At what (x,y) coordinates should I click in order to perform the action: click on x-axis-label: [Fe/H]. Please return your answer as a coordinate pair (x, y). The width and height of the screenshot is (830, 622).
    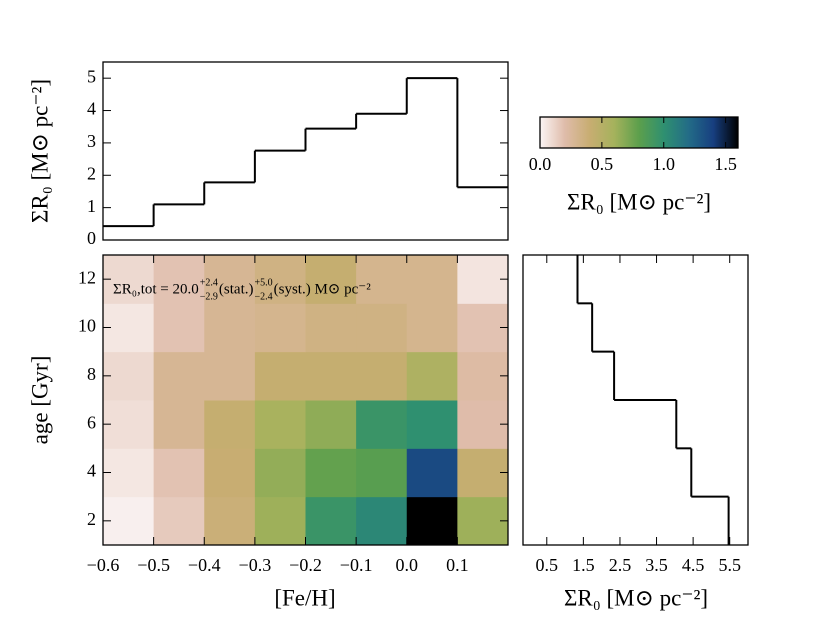
    Looking at the image, I should click on (304, 597).